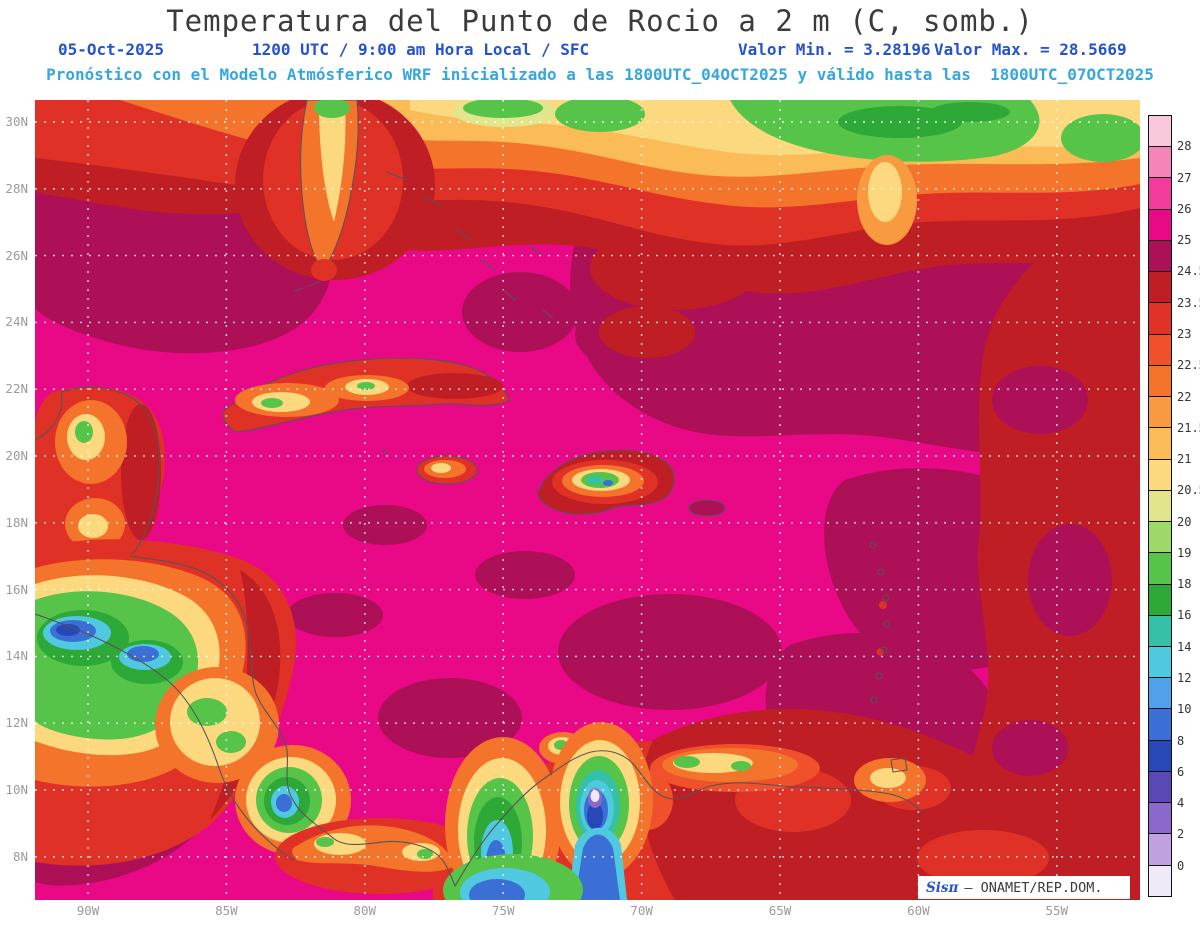 The height and width of the screenshot is (927, 1200). What do you see at coordinates (942, 887) in the screenshot?
I see `watermark-brand: Sisπ` at bounding box center [942, 887].